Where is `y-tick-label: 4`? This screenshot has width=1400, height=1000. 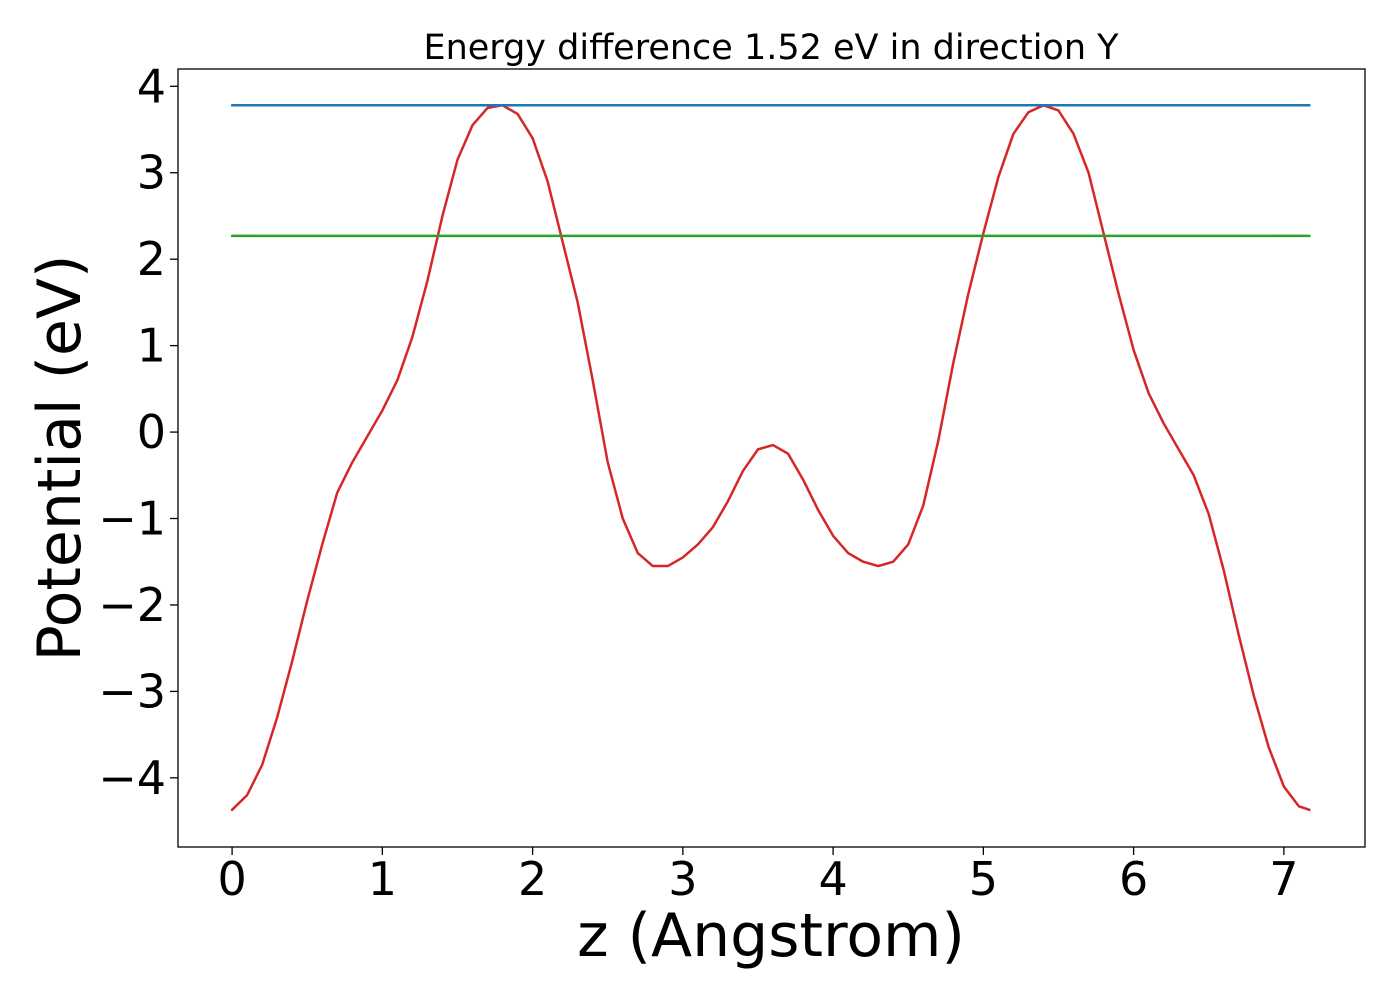 y-tick-label: 4 is located at coordinates (151, 86).